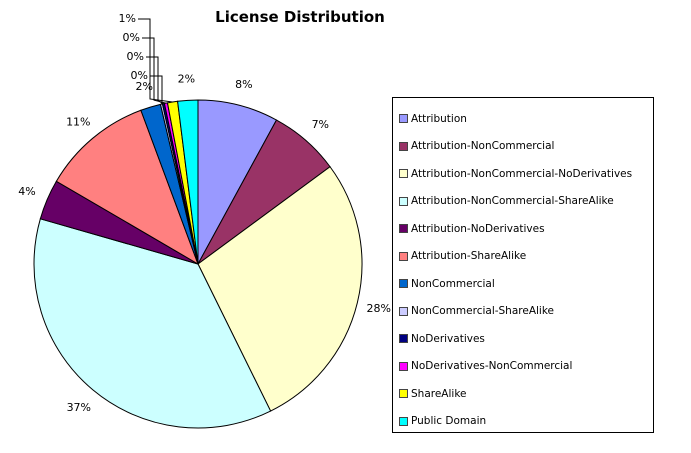 The height and width of the screenshot is (453, 691). I want to click on slice-data-label: 37%, so click(79, 407).